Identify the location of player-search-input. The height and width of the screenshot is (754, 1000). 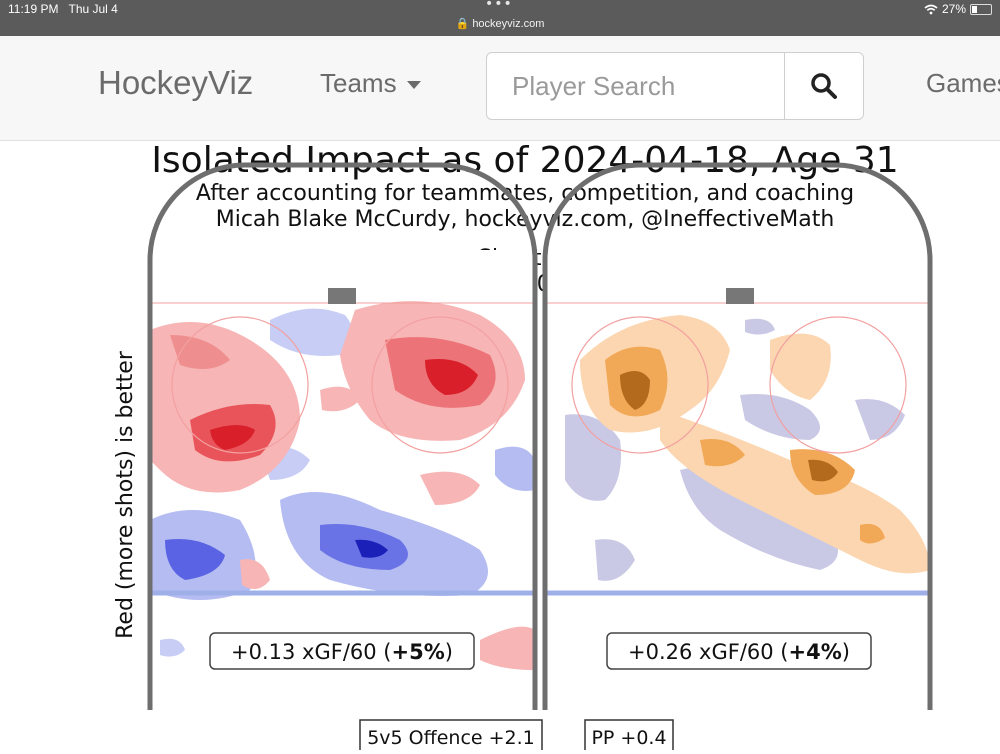
(636, 86).